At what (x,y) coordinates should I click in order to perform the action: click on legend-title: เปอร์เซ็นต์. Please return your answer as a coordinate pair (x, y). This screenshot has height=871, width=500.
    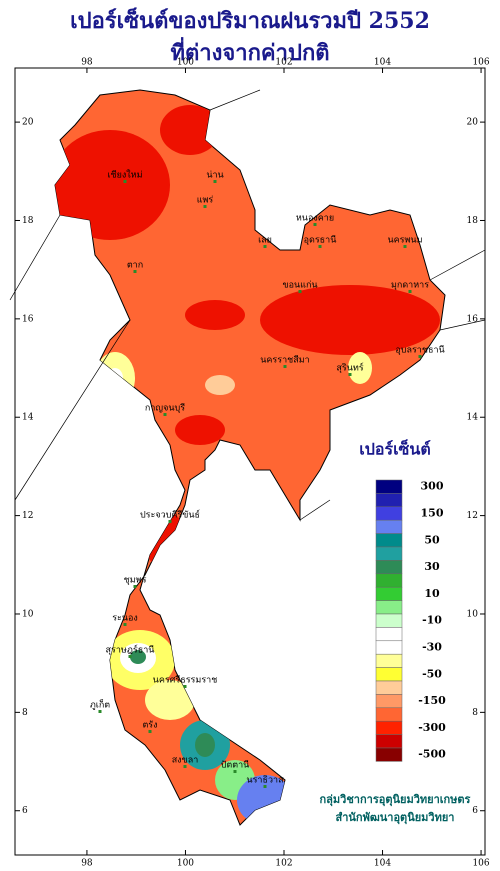
    Looking at the image, I should click on (394, 448).